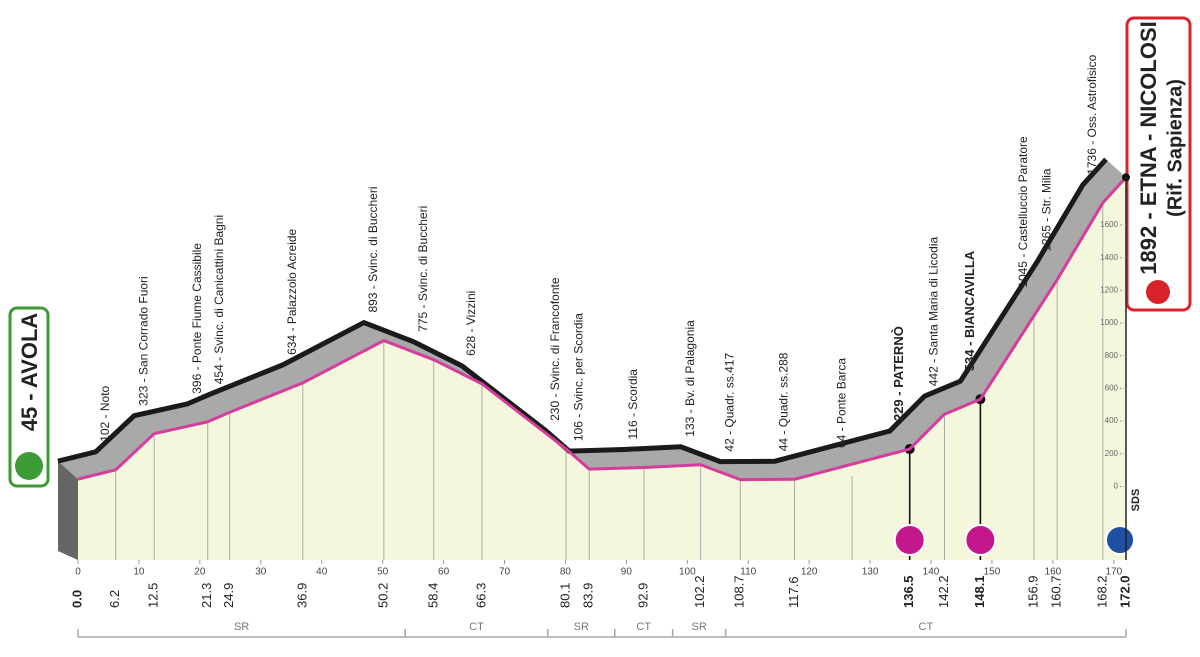 This screenshot has height=657, width=1200. What do you see at coordinates (29, 372) in the screenshot?
I see `start-label: 45 - AVOLA` at bounding box center [29, 372].